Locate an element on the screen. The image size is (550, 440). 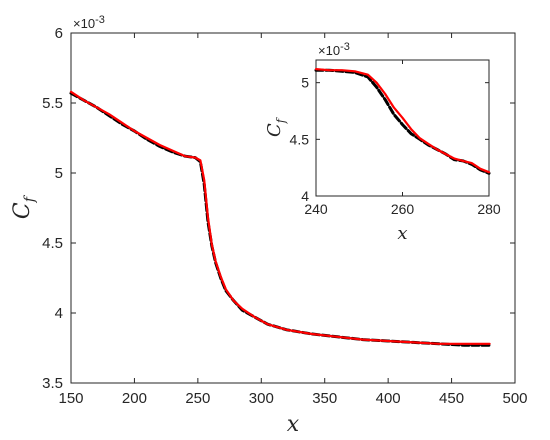
x-tick-label: 300 is located at coordinates (261, 398).